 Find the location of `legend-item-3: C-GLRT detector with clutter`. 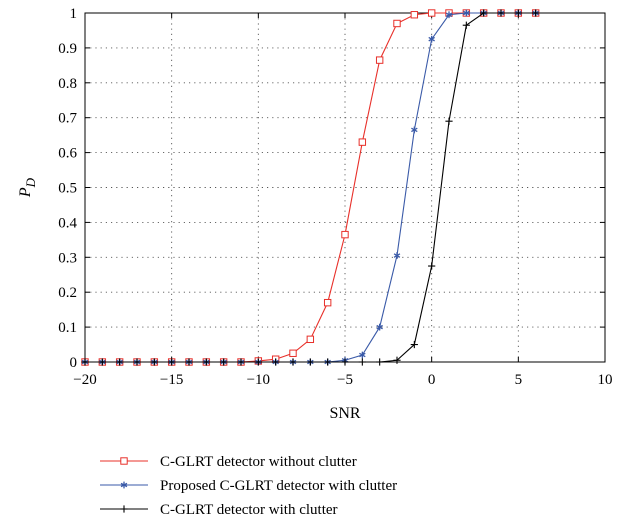

legend-item-3: C-GLRT detector with clutter is located at coordinates (219, 510).